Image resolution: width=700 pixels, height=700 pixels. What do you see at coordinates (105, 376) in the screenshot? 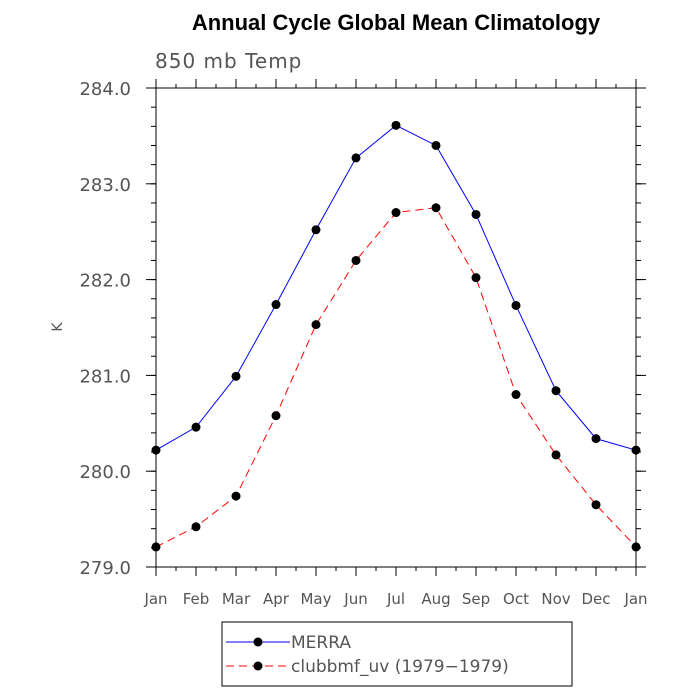
I see `y-tick-label: 281.0` at bounding box center [105, 376].